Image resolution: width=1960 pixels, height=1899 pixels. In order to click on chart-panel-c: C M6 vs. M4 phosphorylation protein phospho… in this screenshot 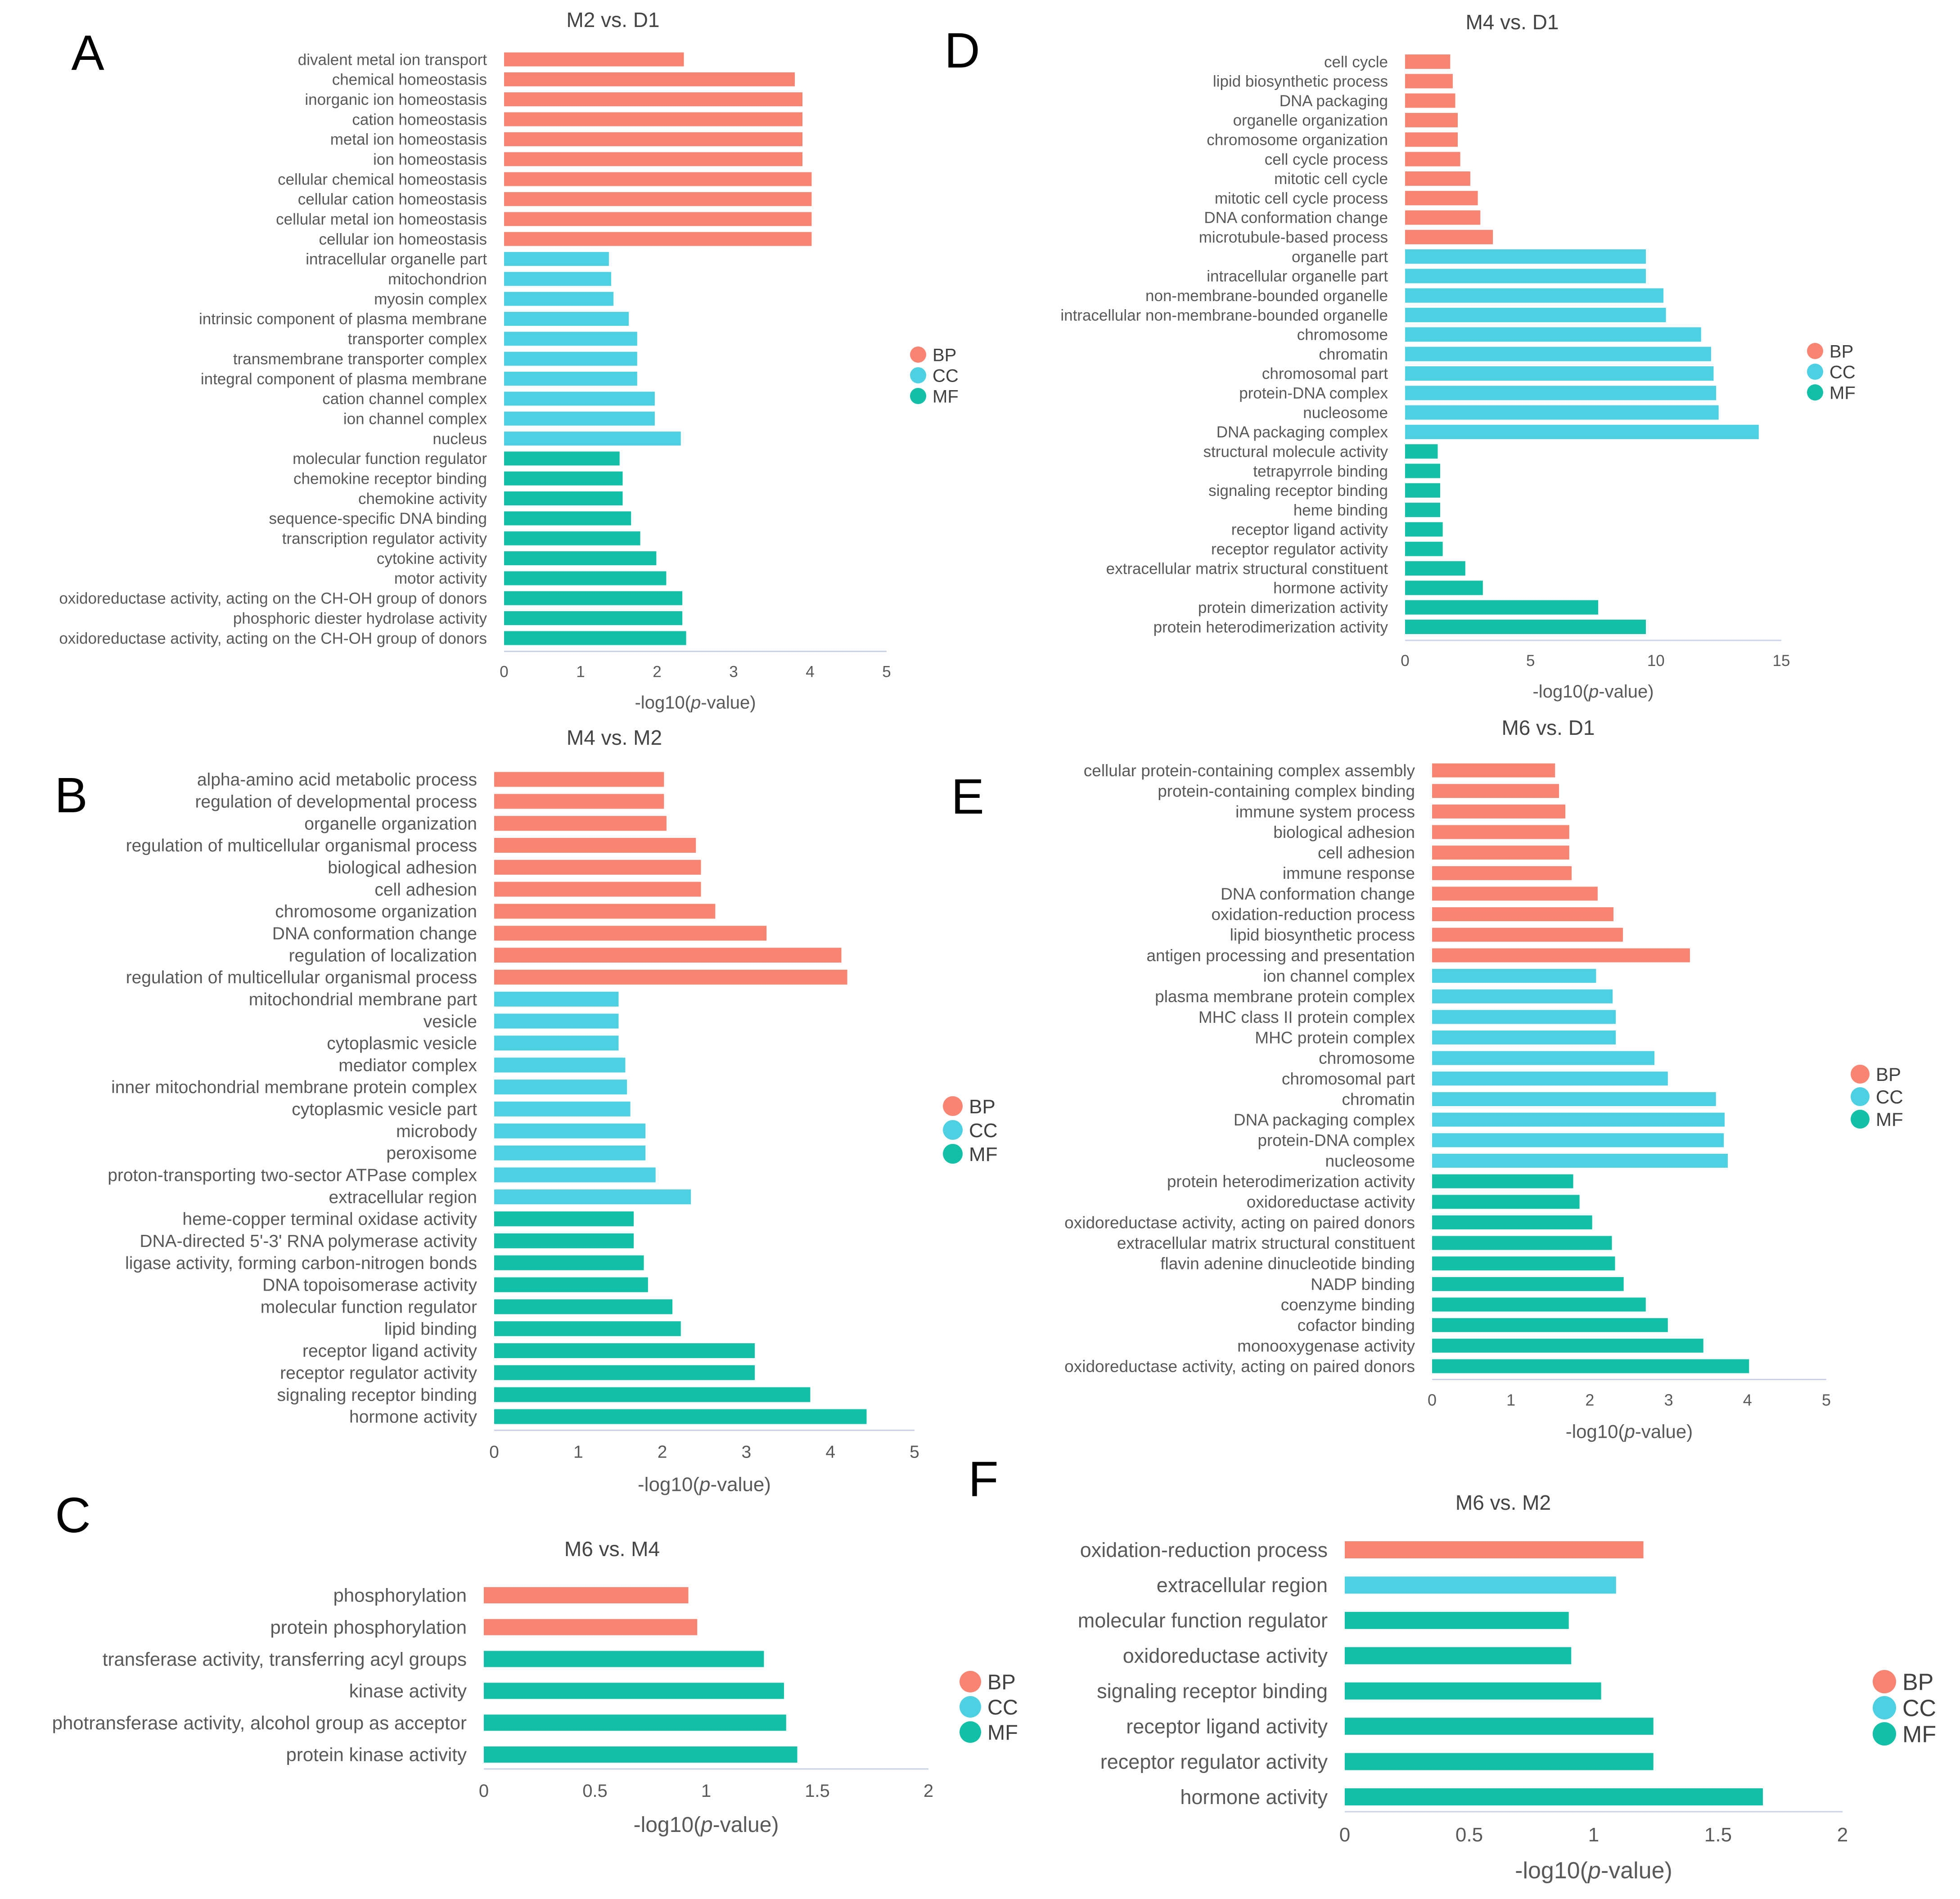, I will do `click(535, 1663)`.